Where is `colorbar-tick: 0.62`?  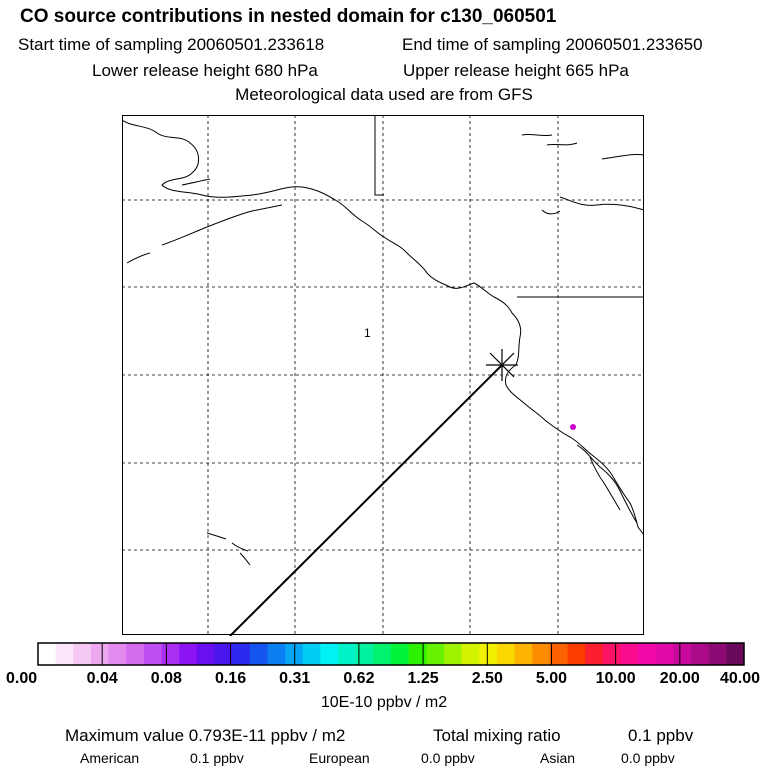 colorbar-tick: 0.62 is located at coordinates (359, 678).